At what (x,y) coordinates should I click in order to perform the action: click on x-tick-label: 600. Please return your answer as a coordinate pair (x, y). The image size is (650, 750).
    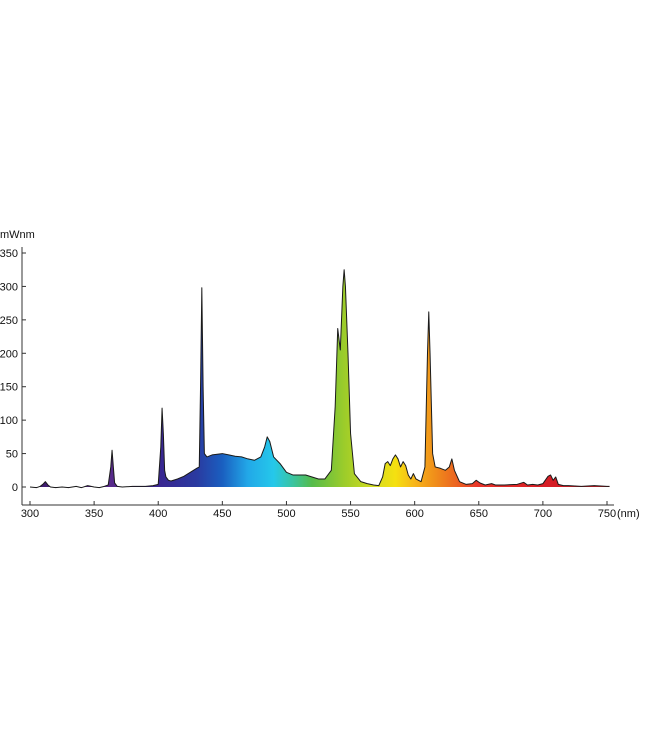
    Looking at the image, I should click on (414, 514).